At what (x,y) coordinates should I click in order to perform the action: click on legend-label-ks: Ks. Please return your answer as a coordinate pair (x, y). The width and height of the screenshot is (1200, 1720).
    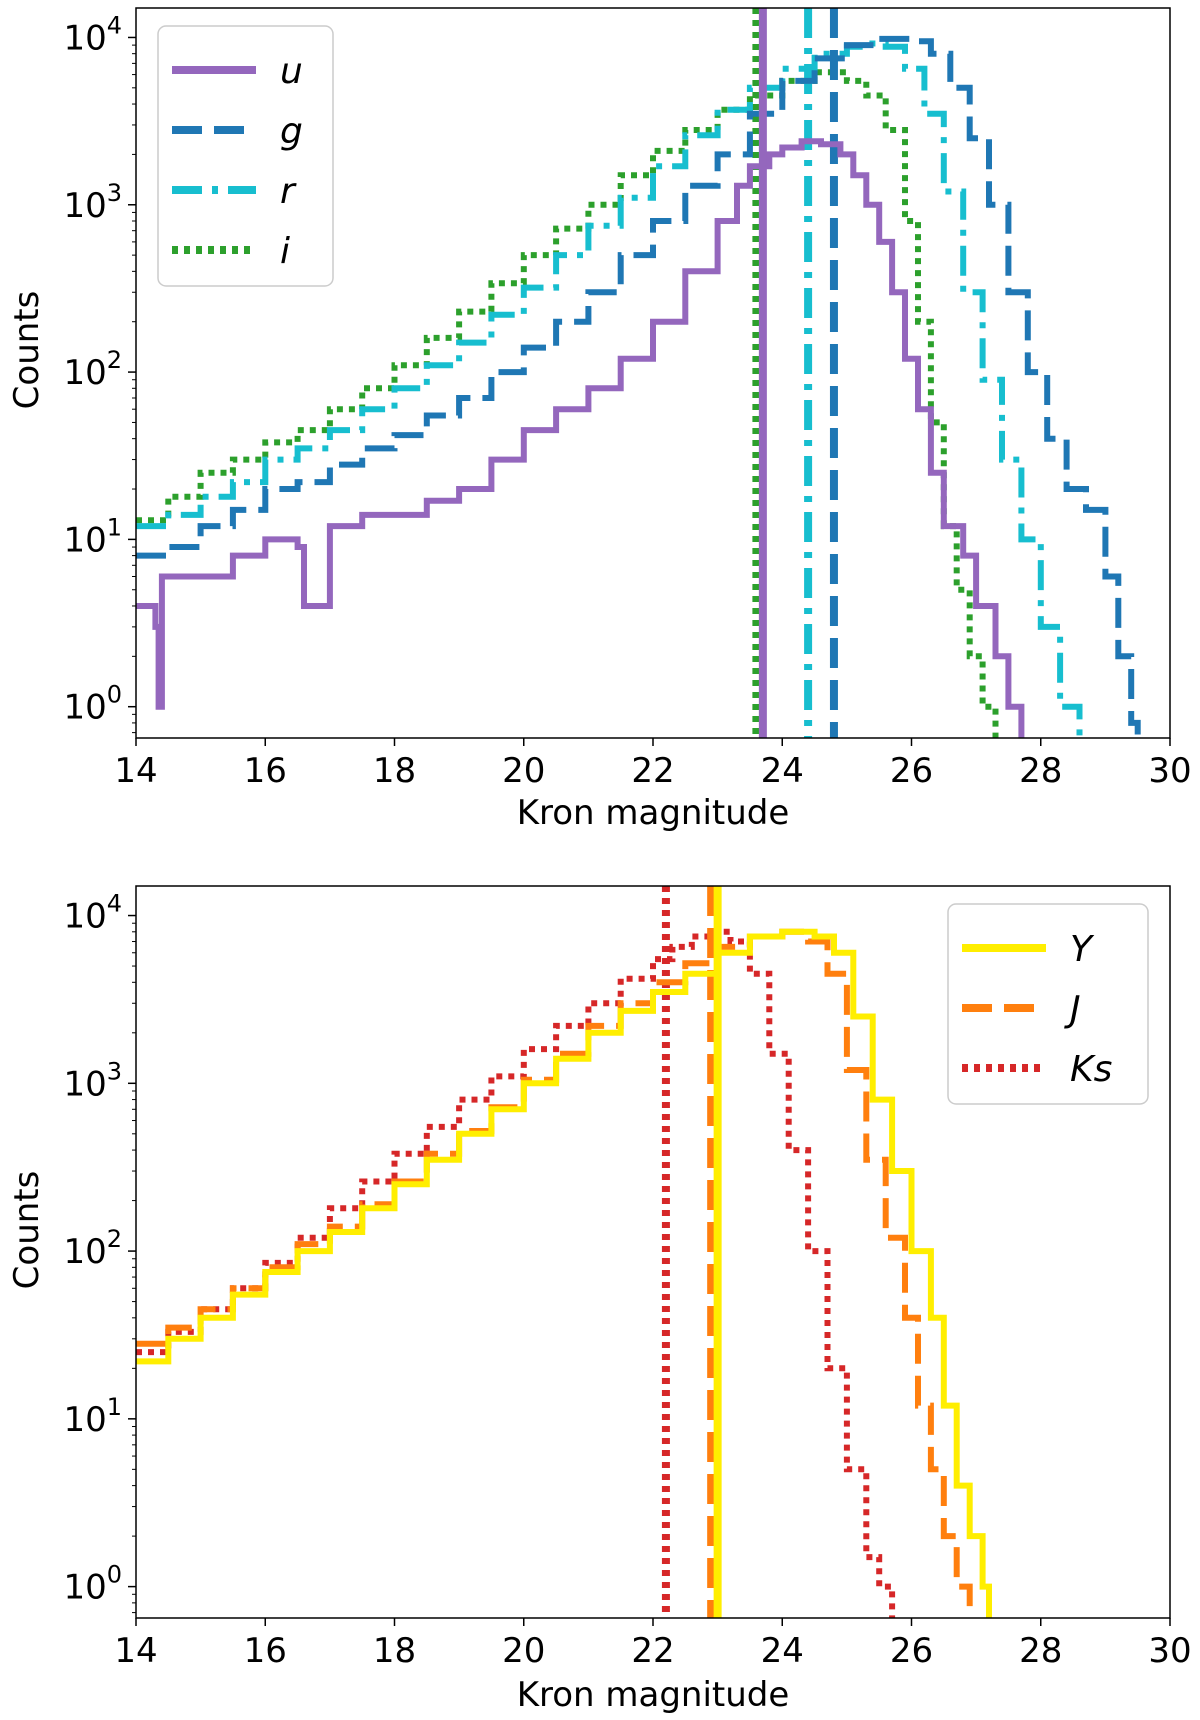
    Looking at the image, I should click on (1091, 1069).